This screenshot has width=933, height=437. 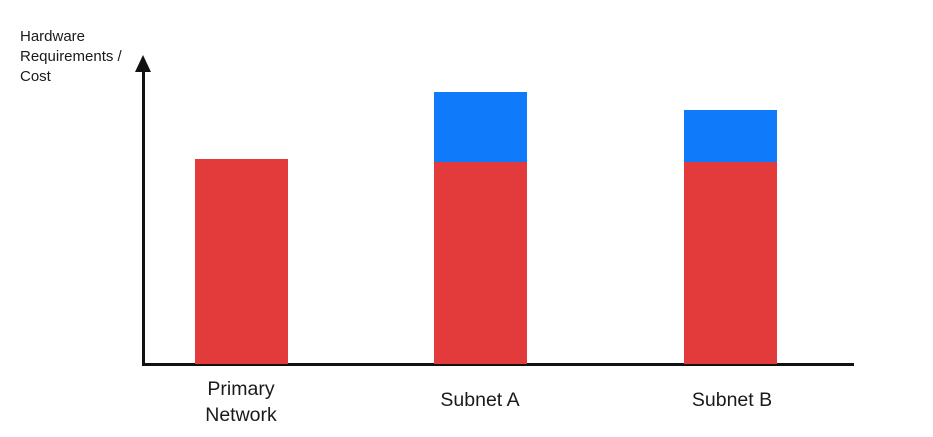 I want to click on y-axis-line, so click(x=143, y=214).